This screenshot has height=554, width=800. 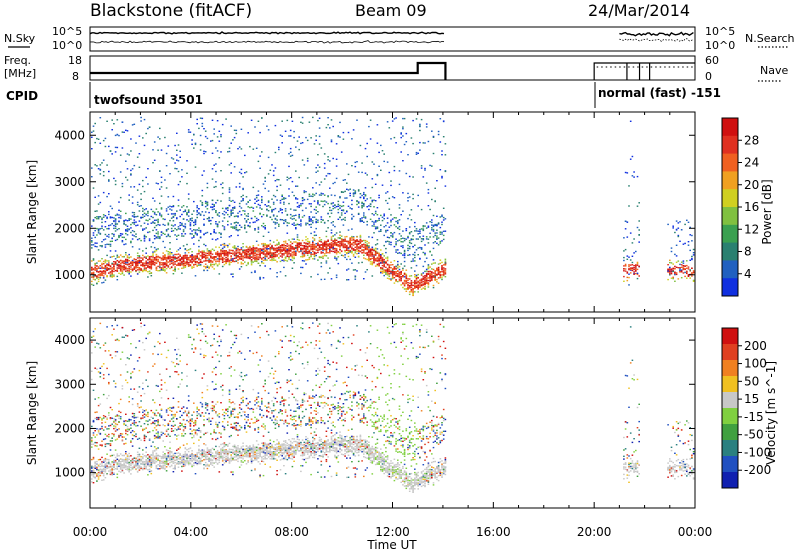 What do you see at coordinates (755, 364) in the screenshot?
I see `velocity-colorbar-tick: 100` at bounding box center [755, 364].